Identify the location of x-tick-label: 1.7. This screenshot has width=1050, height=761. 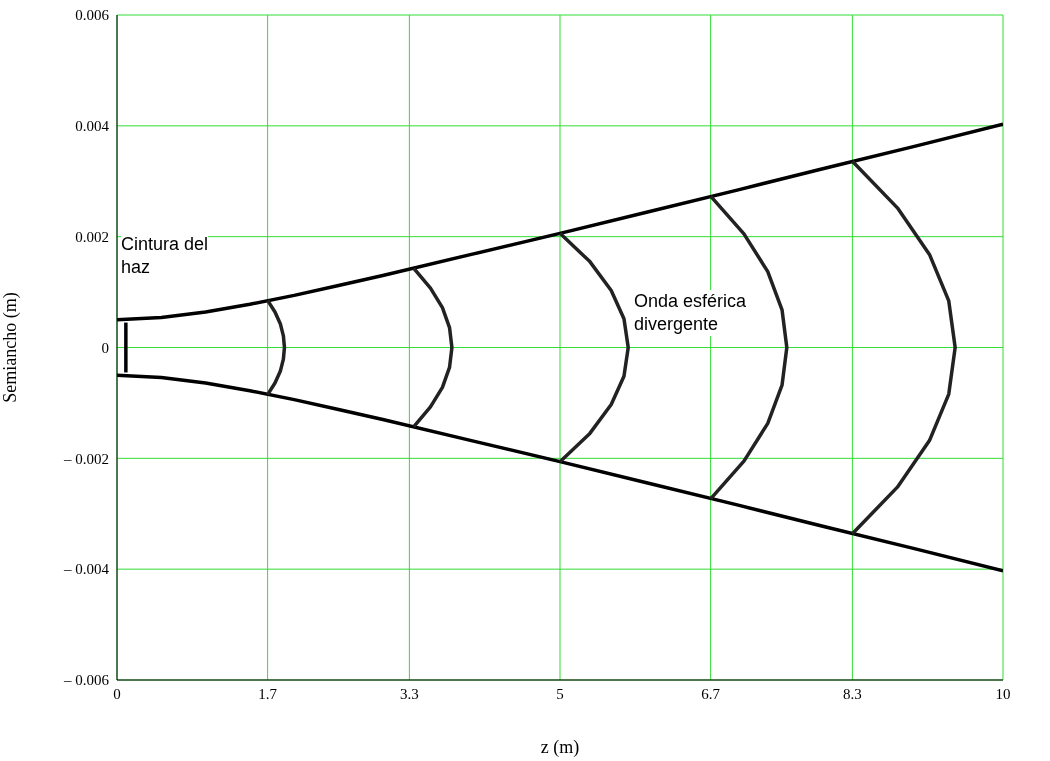
(268, 693).